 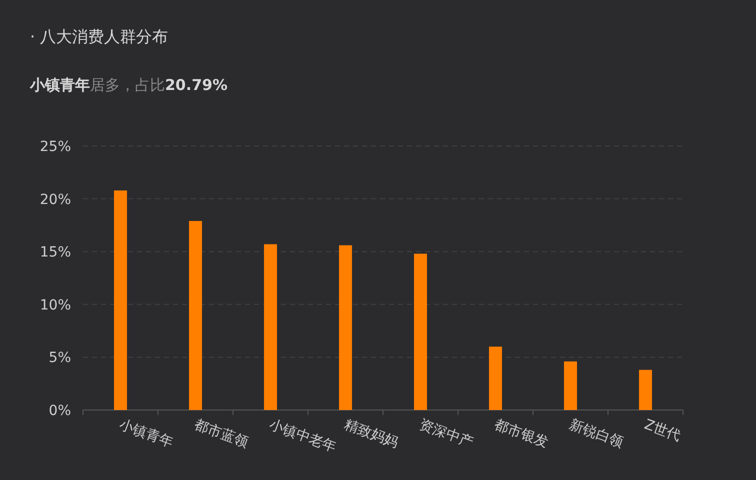 I want to click on x-tick-label: Z世代, so click(x=662, y=430).